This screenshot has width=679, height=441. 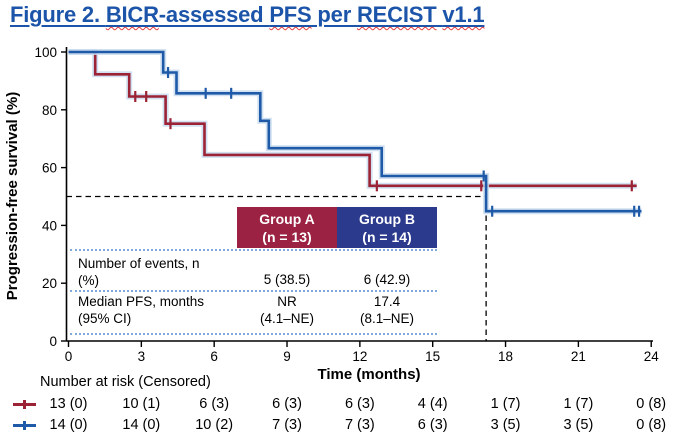 What do you see at coordinates (334, 14) in the screenshot?
I see `title-segment: per` at bounding box center [334, 14].